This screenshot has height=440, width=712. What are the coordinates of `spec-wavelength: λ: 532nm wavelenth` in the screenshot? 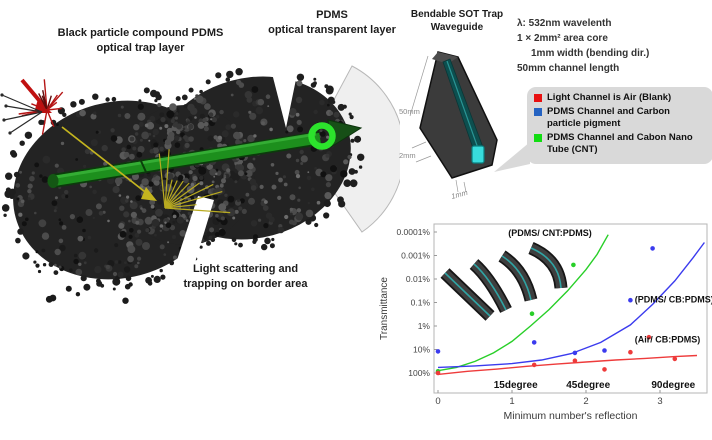 It's located at (564, 23).